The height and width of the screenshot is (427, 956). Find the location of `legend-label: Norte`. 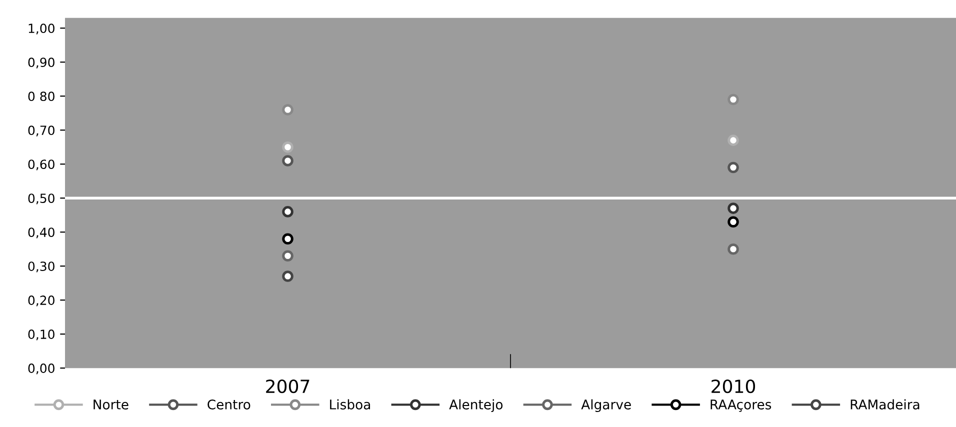

legend-label: Norte is located at coordinates (111, 405).